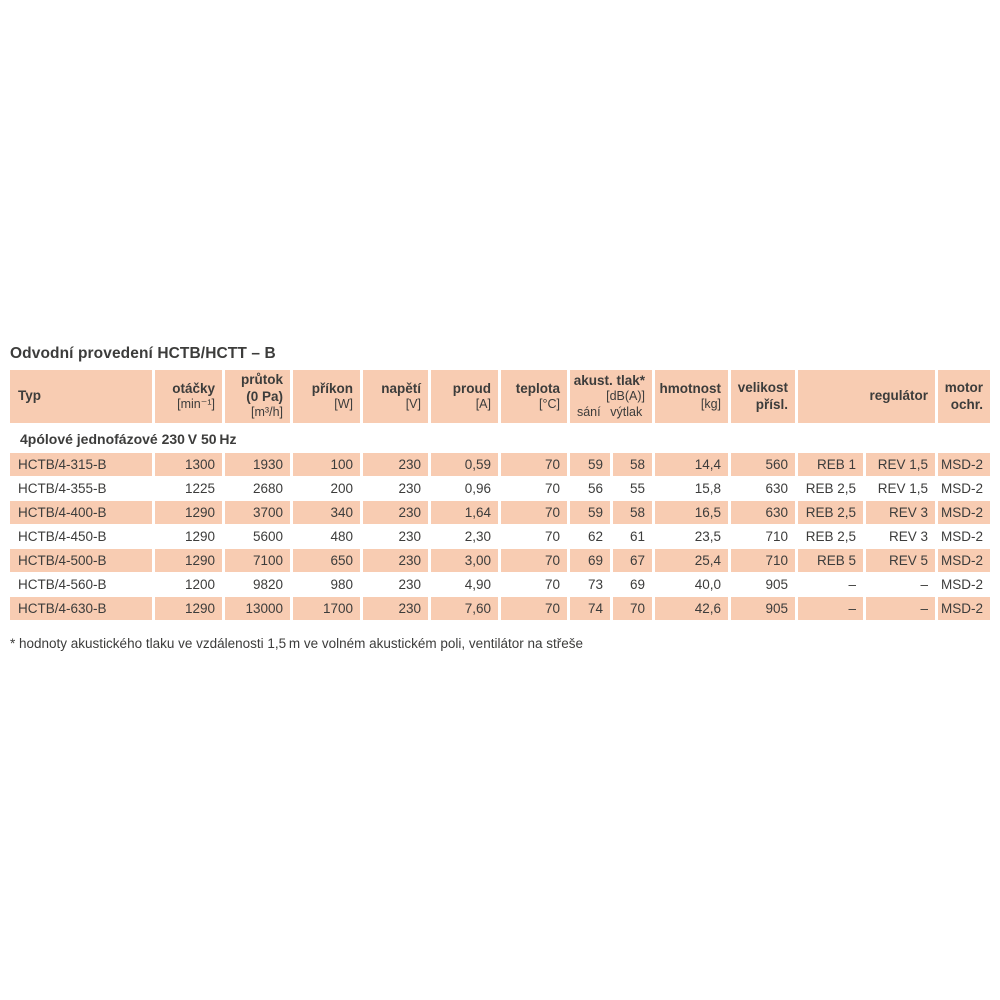  I want to click on cell-prutok: 1930, so click(257, 464).